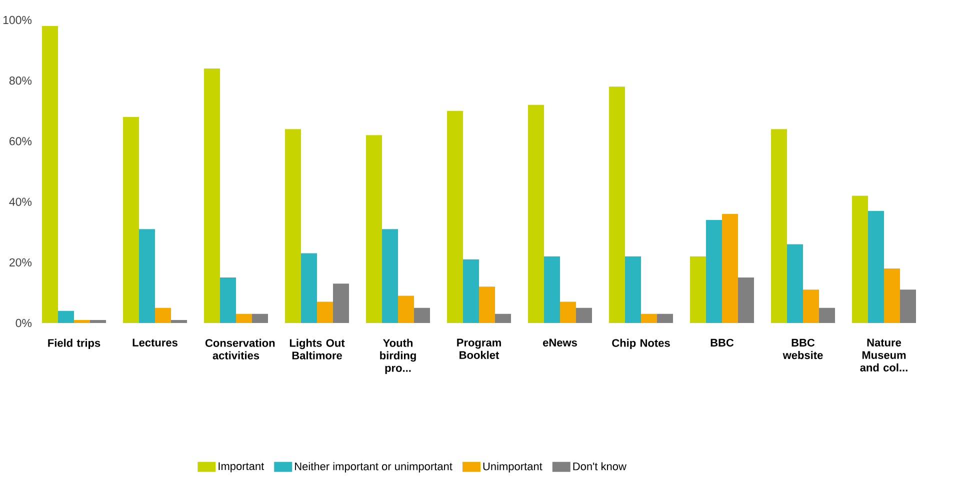 This screenshot has height=477, width=972. Describe the element at coordinates (373, 467) in the screenshot. I see `legend-label: Neither important or unimportant` at that location.